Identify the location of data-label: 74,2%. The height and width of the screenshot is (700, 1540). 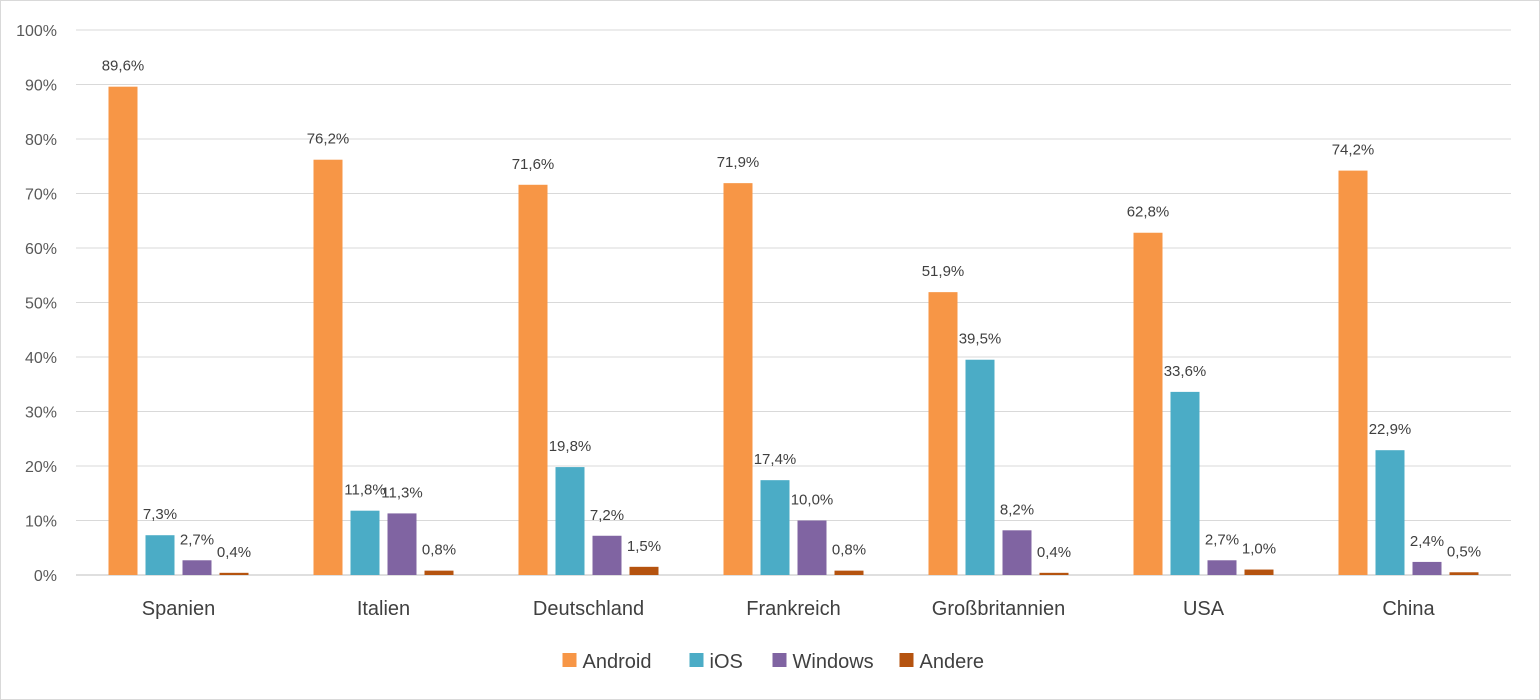
(1353, 150).